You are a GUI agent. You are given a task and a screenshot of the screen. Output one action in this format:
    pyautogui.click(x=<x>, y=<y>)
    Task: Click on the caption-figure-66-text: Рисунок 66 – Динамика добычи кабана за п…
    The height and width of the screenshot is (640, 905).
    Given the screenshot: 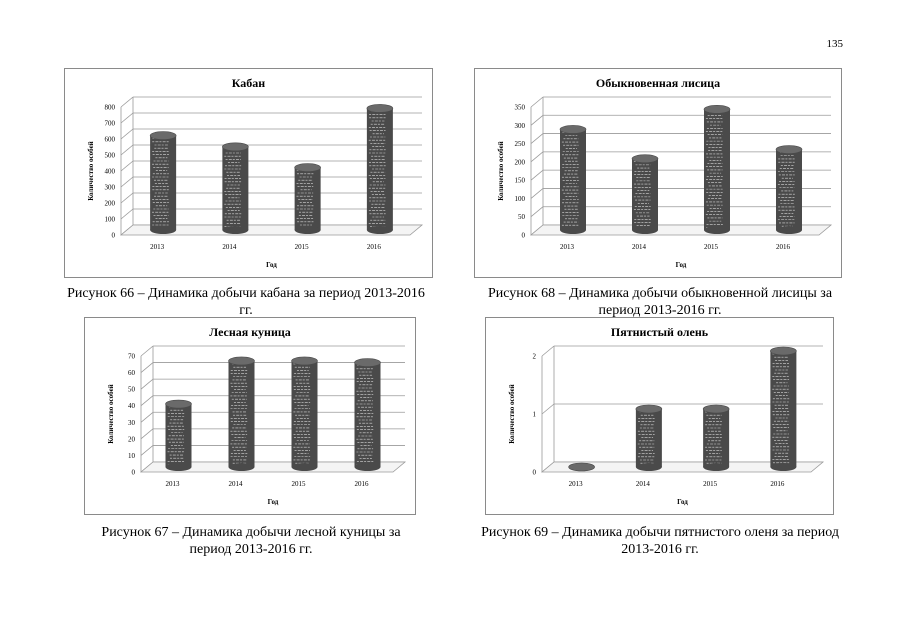 What is the action you would take?
    pyautogui.click(x=246, y=302)
    